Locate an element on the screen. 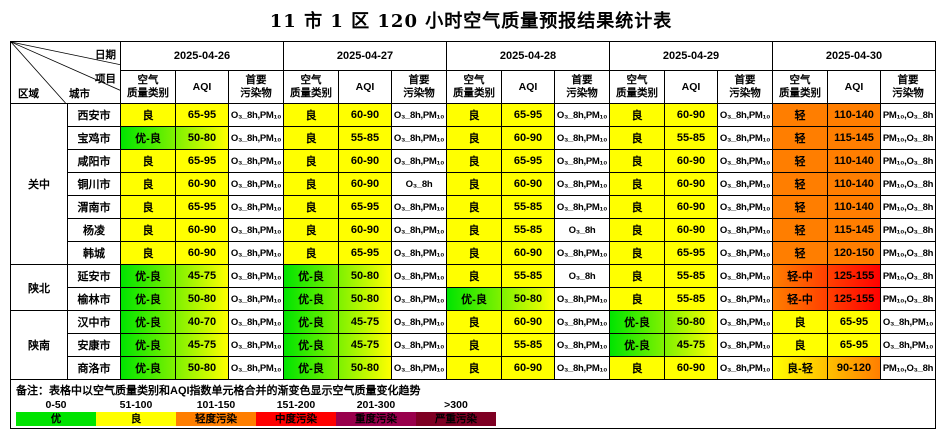 Image resolution: width=942 pixels, height=440 pixels. date-header-2025-04-27: 2025-04-27 is located at coordinates (365, 56).